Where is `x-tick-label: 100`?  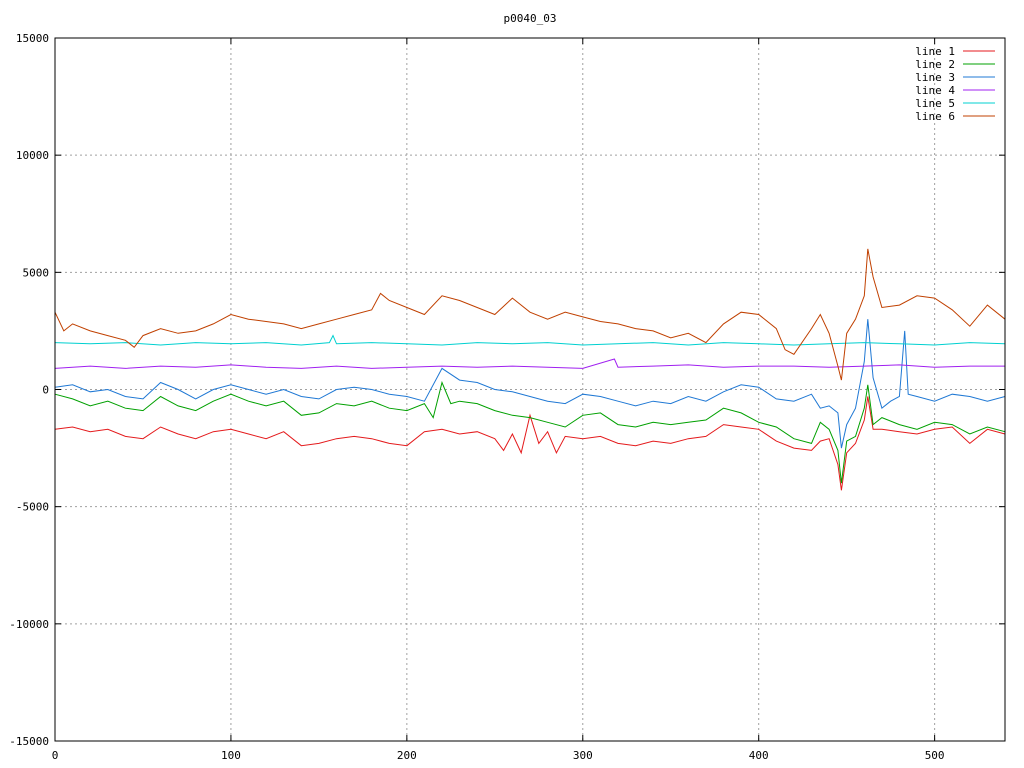 x-tick-label: 100 is located at coordinates (231, 755).